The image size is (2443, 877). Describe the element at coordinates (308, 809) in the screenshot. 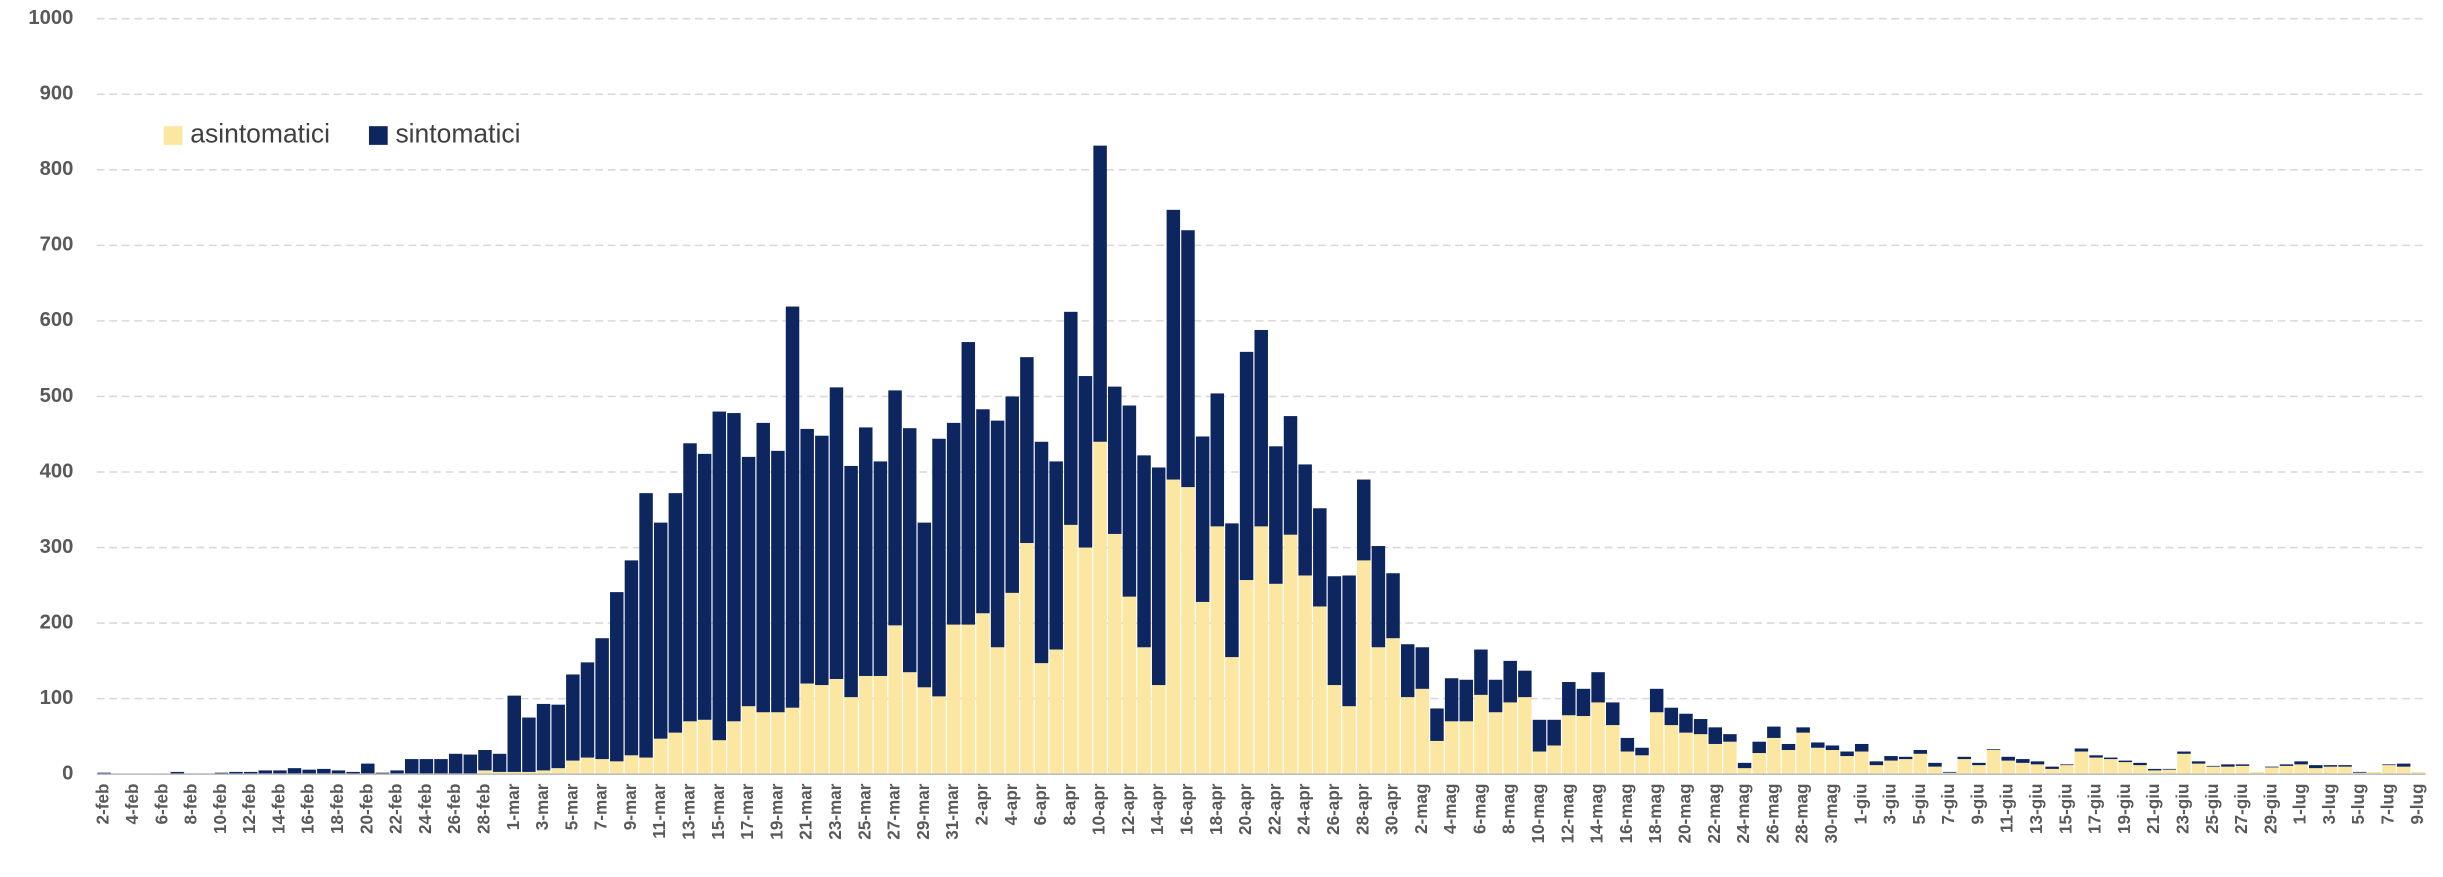

I see `x-tick-label: 16-feb` at that location.